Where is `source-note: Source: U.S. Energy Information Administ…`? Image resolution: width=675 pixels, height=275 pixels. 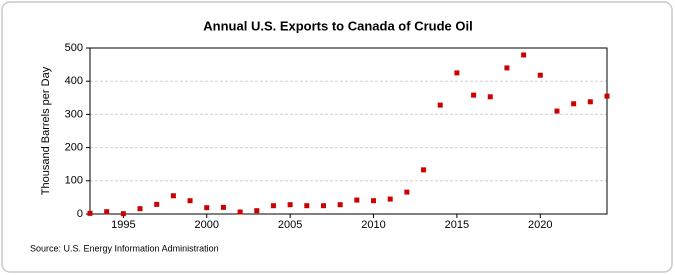 source-note: Source: U.S. Energy Information Administ… is located at coordinates (124, 248).